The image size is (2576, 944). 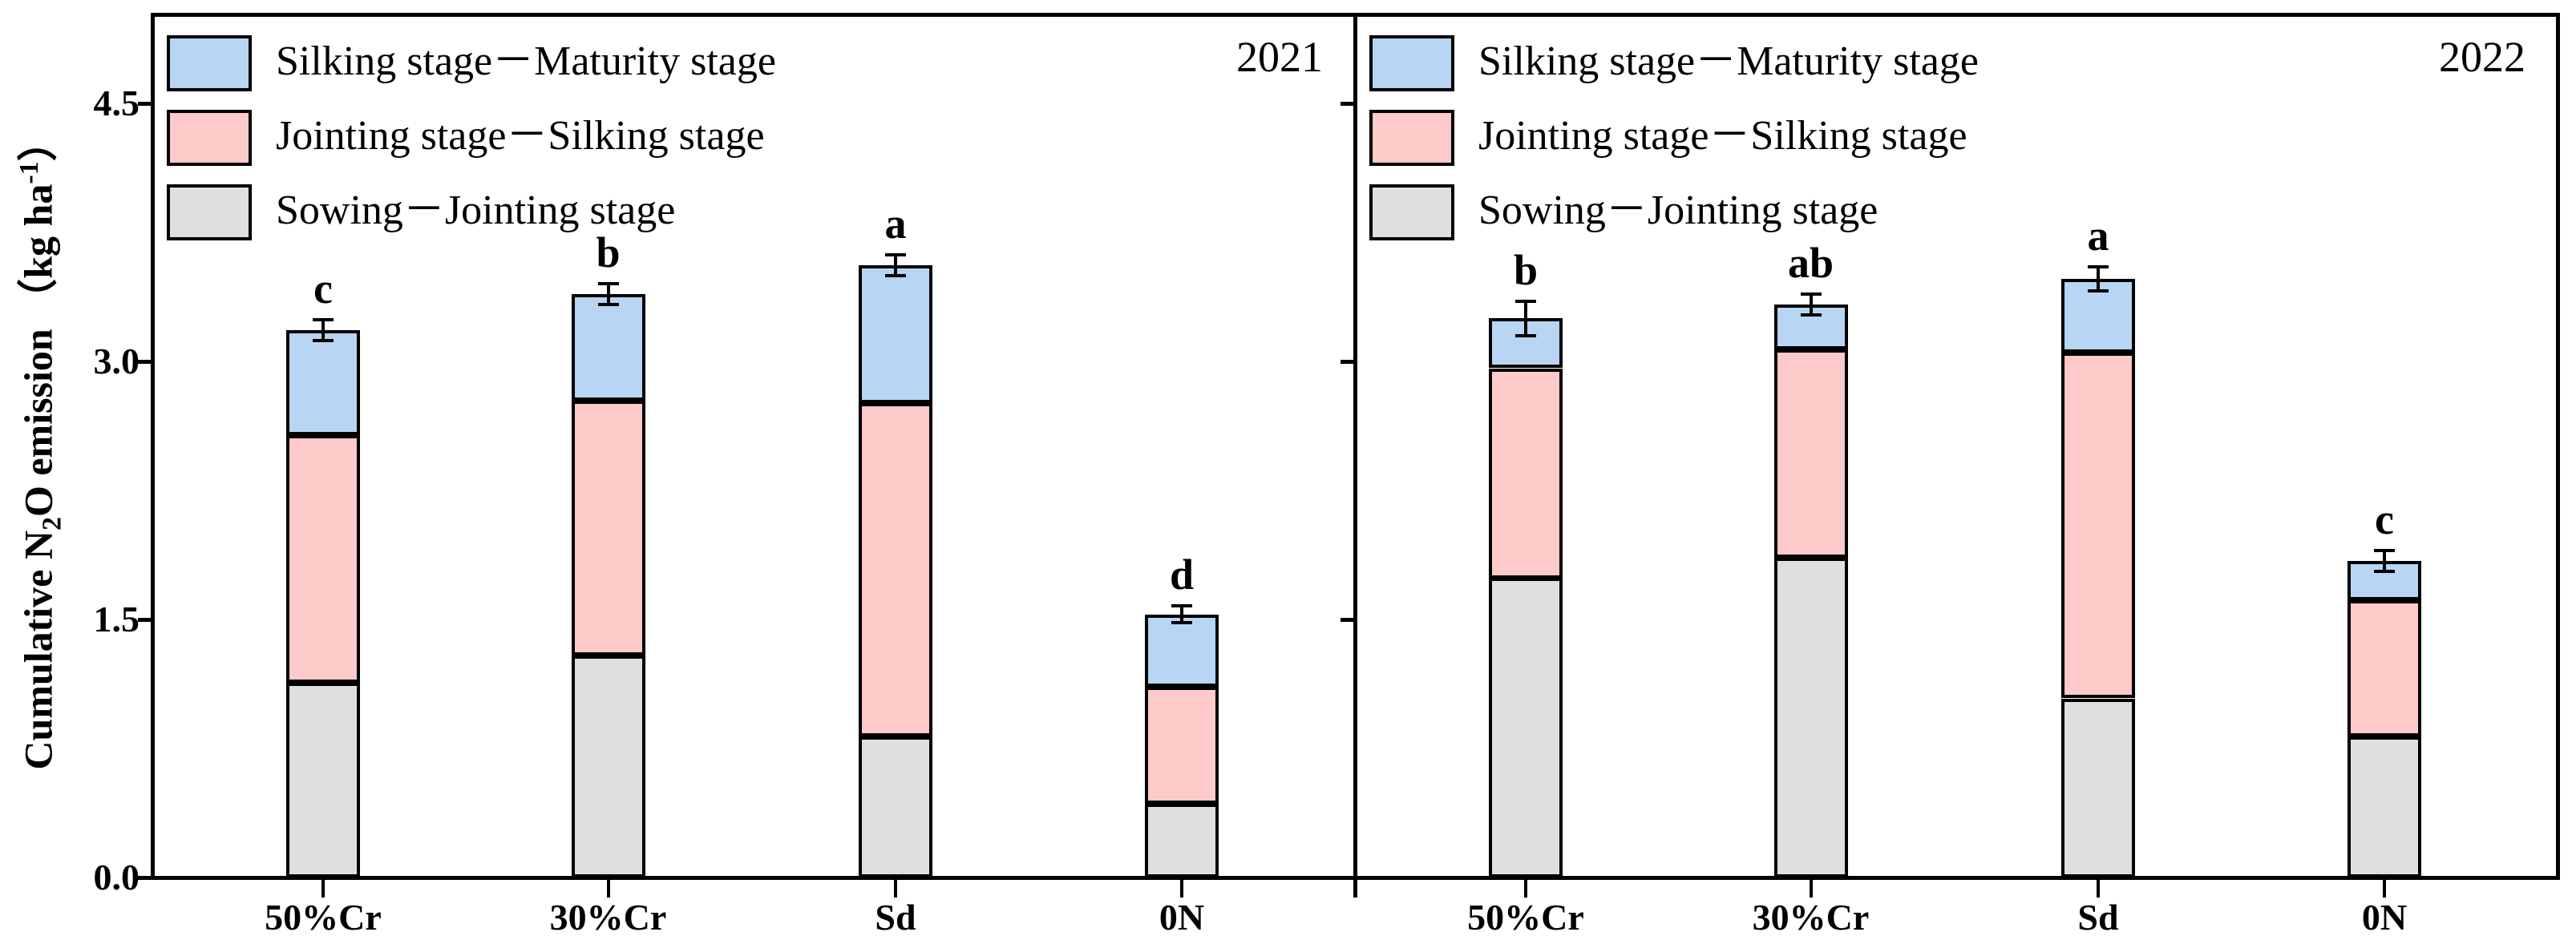 I want to click on y-axis-tick-label: 4.5, so click(x=116, y=103).